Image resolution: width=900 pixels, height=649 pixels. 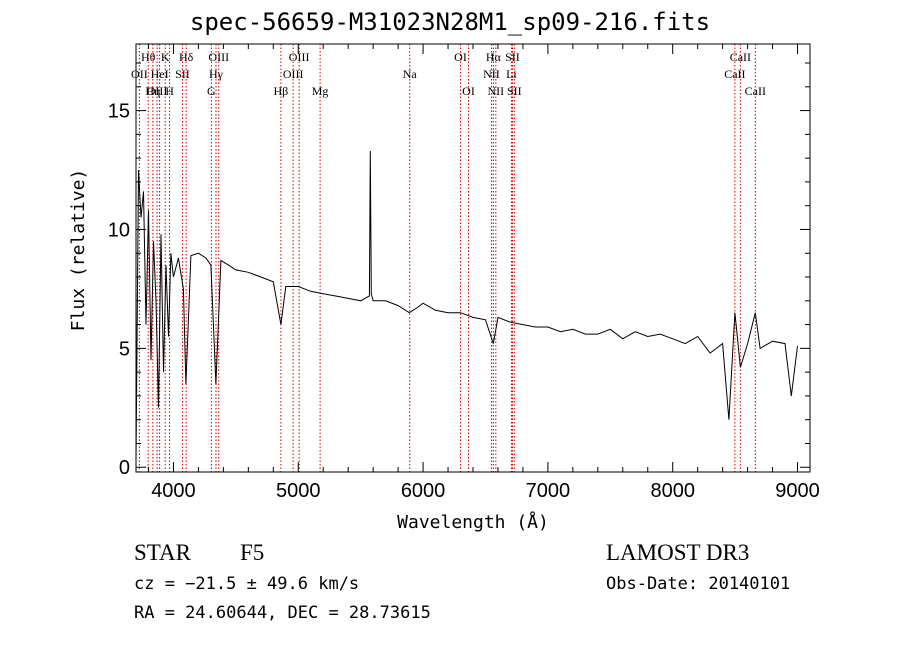 I want to click on object-class: STAR, so click(x=162, y=552).